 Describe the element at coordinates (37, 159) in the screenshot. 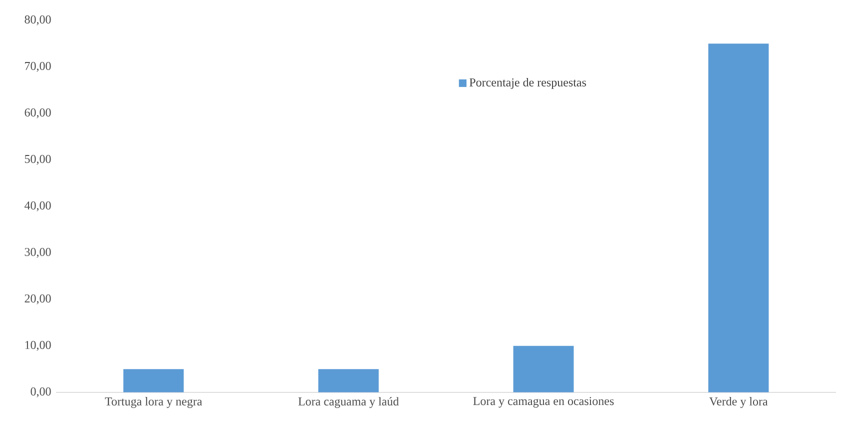

I see `y-tick-label: 50,00` at that location.